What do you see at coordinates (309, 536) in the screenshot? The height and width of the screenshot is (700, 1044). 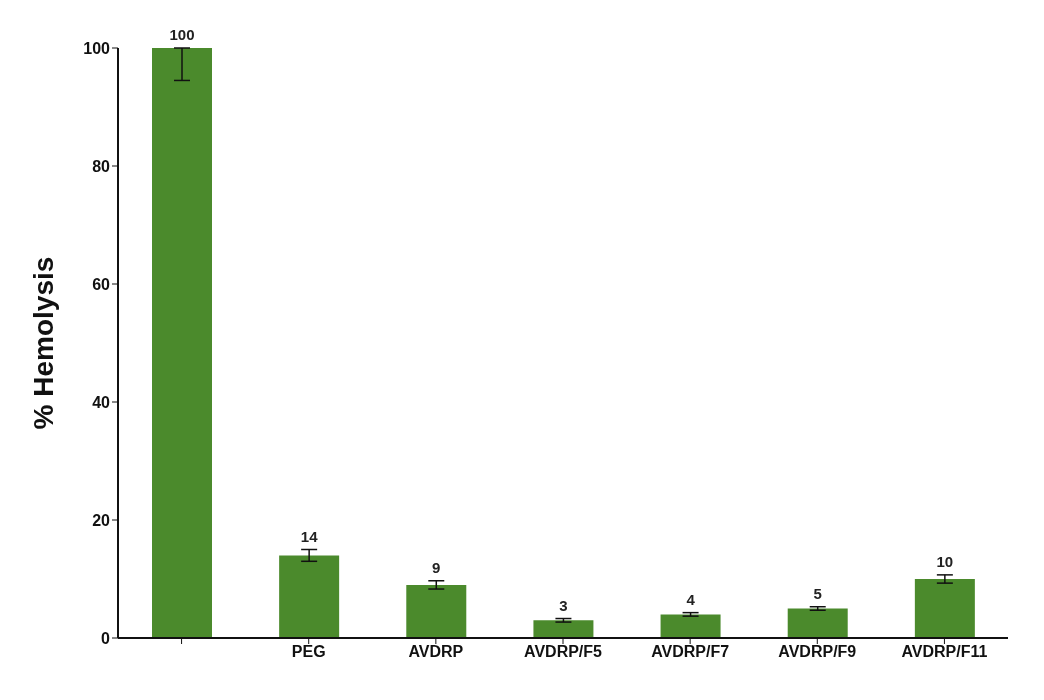 I see `data-label: 14` at bounding box center [309, 536].